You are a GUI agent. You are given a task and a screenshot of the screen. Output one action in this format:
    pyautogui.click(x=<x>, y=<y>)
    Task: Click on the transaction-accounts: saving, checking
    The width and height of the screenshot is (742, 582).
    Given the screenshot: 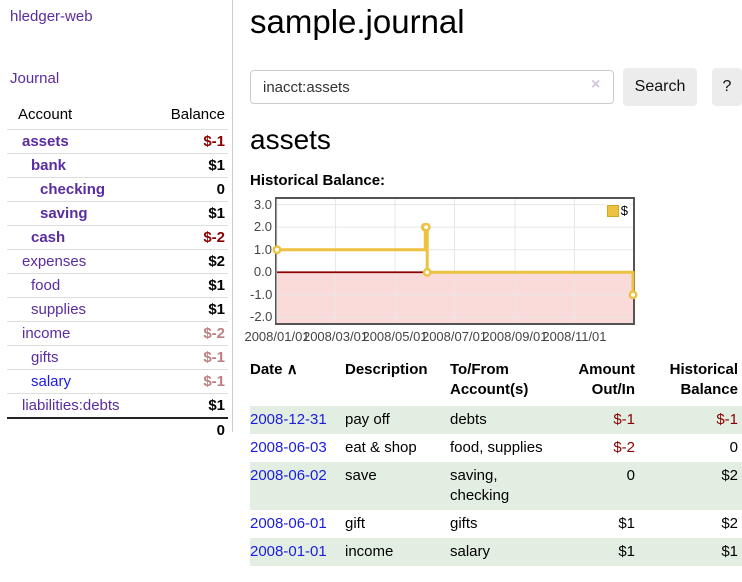 What is the action you would take?
    pyautogui.click(x=480, y=485)
    